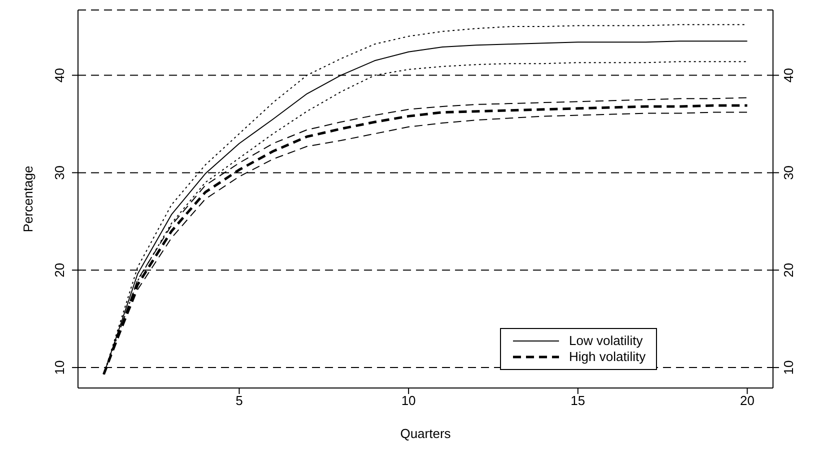 The height and width of the screenshot is (459, 838). Describe the element at coordinates (59, 172) in the screenshot. I see `y-tick-label: 30` at that location.